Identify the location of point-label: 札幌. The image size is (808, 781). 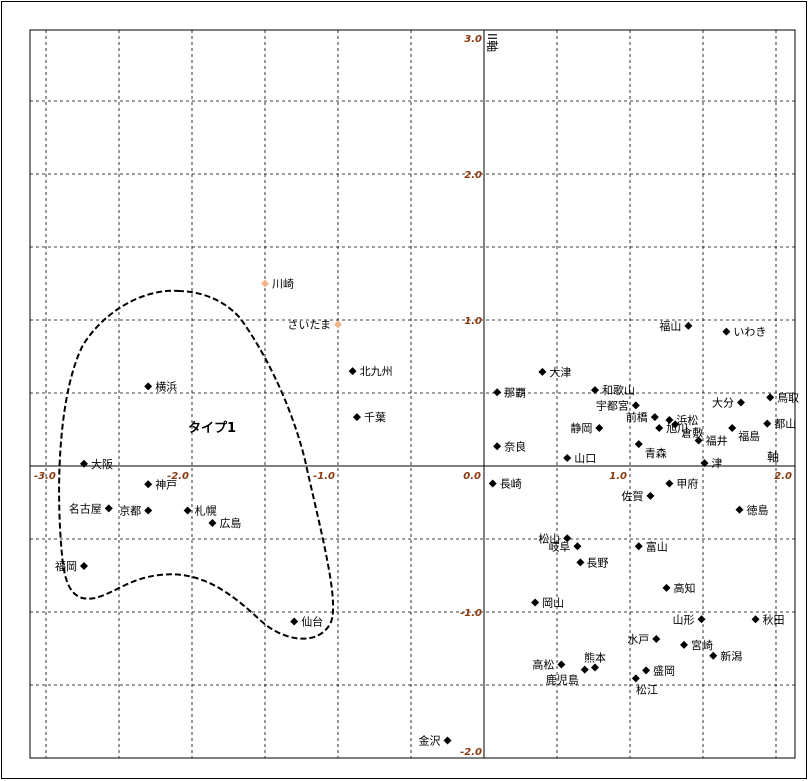
(206, 511).